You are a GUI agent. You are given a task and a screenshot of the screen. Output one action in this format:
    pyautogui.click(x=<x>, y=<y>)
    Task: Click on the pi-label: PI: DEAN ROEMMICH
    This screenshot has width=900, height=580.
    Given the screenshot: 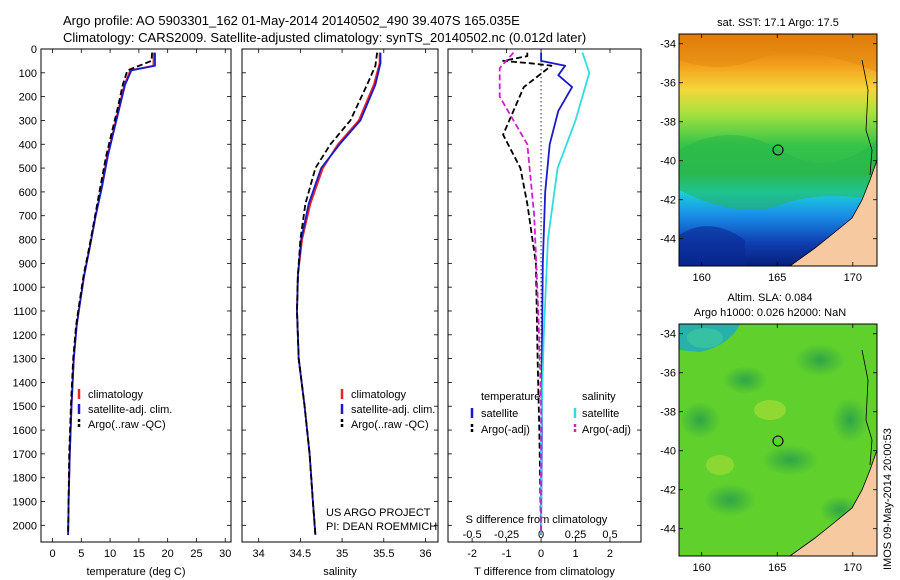 What is the action you would take?
    pyautogui.click(x=381, y=527)
    